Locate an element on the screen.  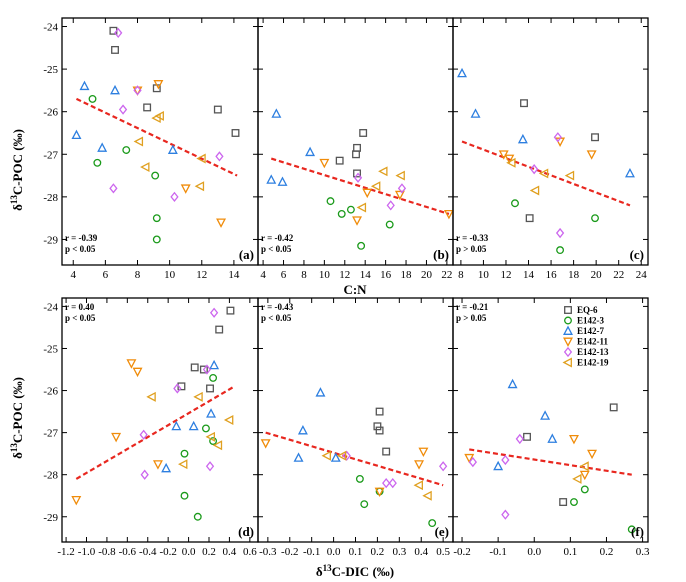
bottom-x-axis-title: δ13C-DIC (‰) is located at coordinates (355, 571).